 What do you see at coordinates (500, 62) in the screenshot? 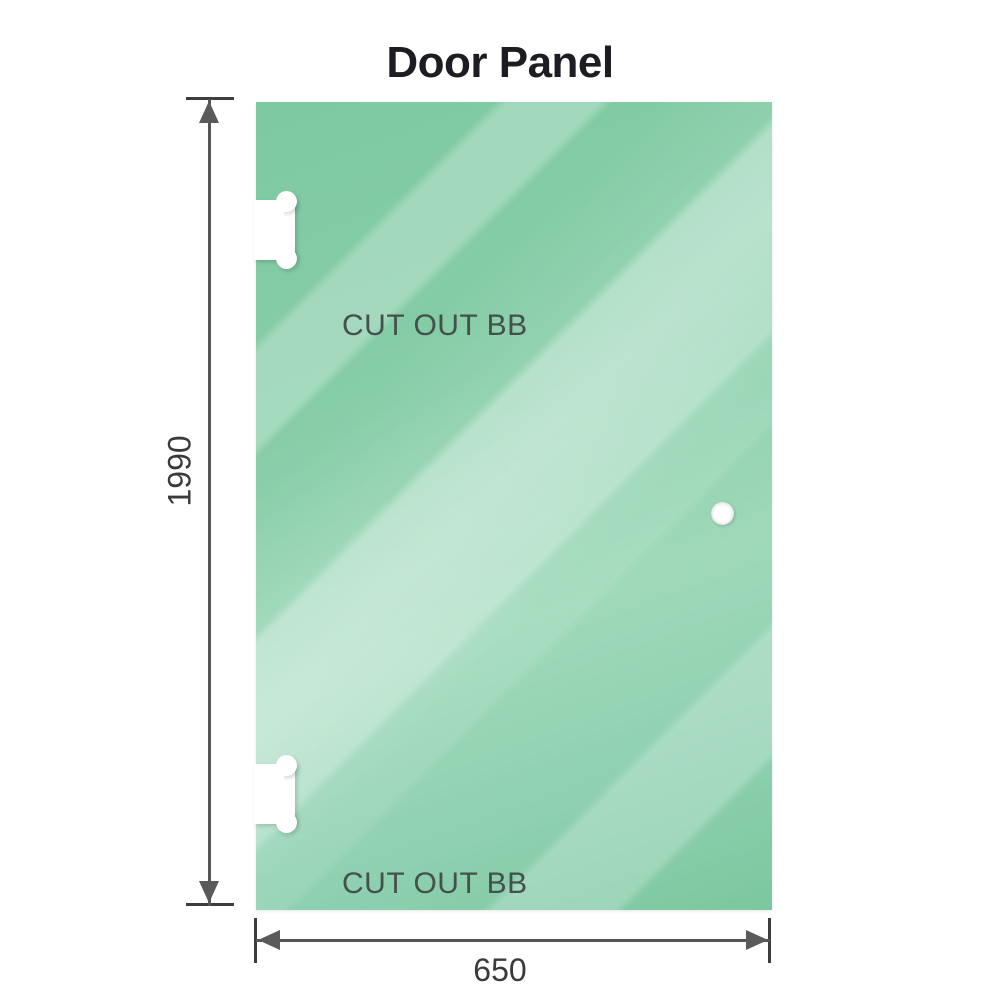
I see `page-title: Door Panel` at bounding box center [500, 62].